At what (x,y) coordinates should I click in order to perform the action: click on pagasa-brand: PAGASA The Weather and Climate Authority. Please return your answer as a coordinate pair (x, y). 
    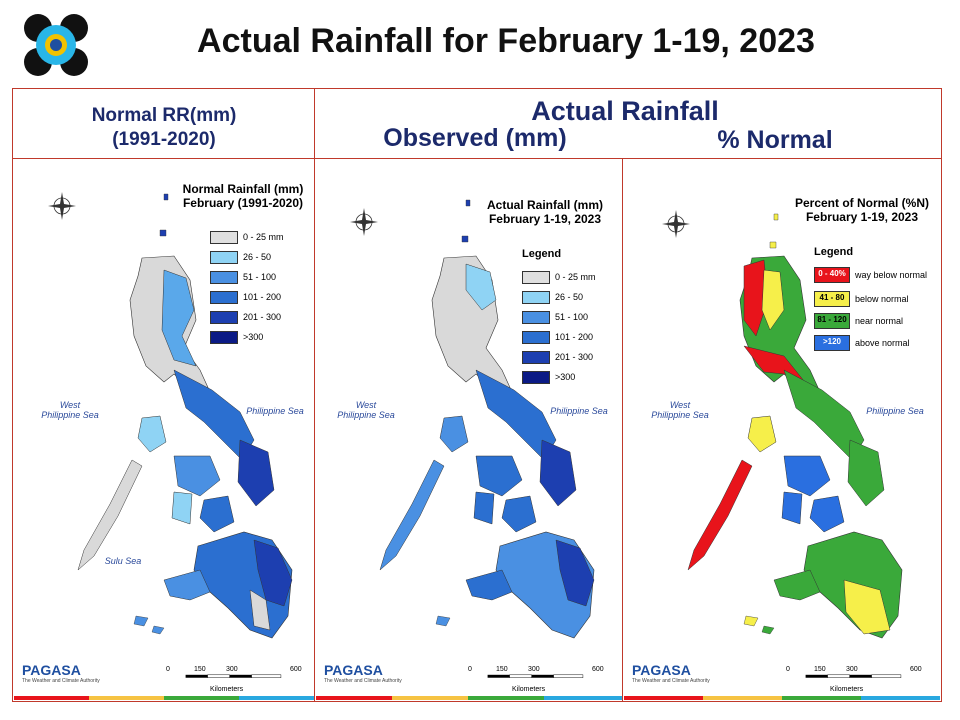
    Looking at the image, I should click on (363, 673).